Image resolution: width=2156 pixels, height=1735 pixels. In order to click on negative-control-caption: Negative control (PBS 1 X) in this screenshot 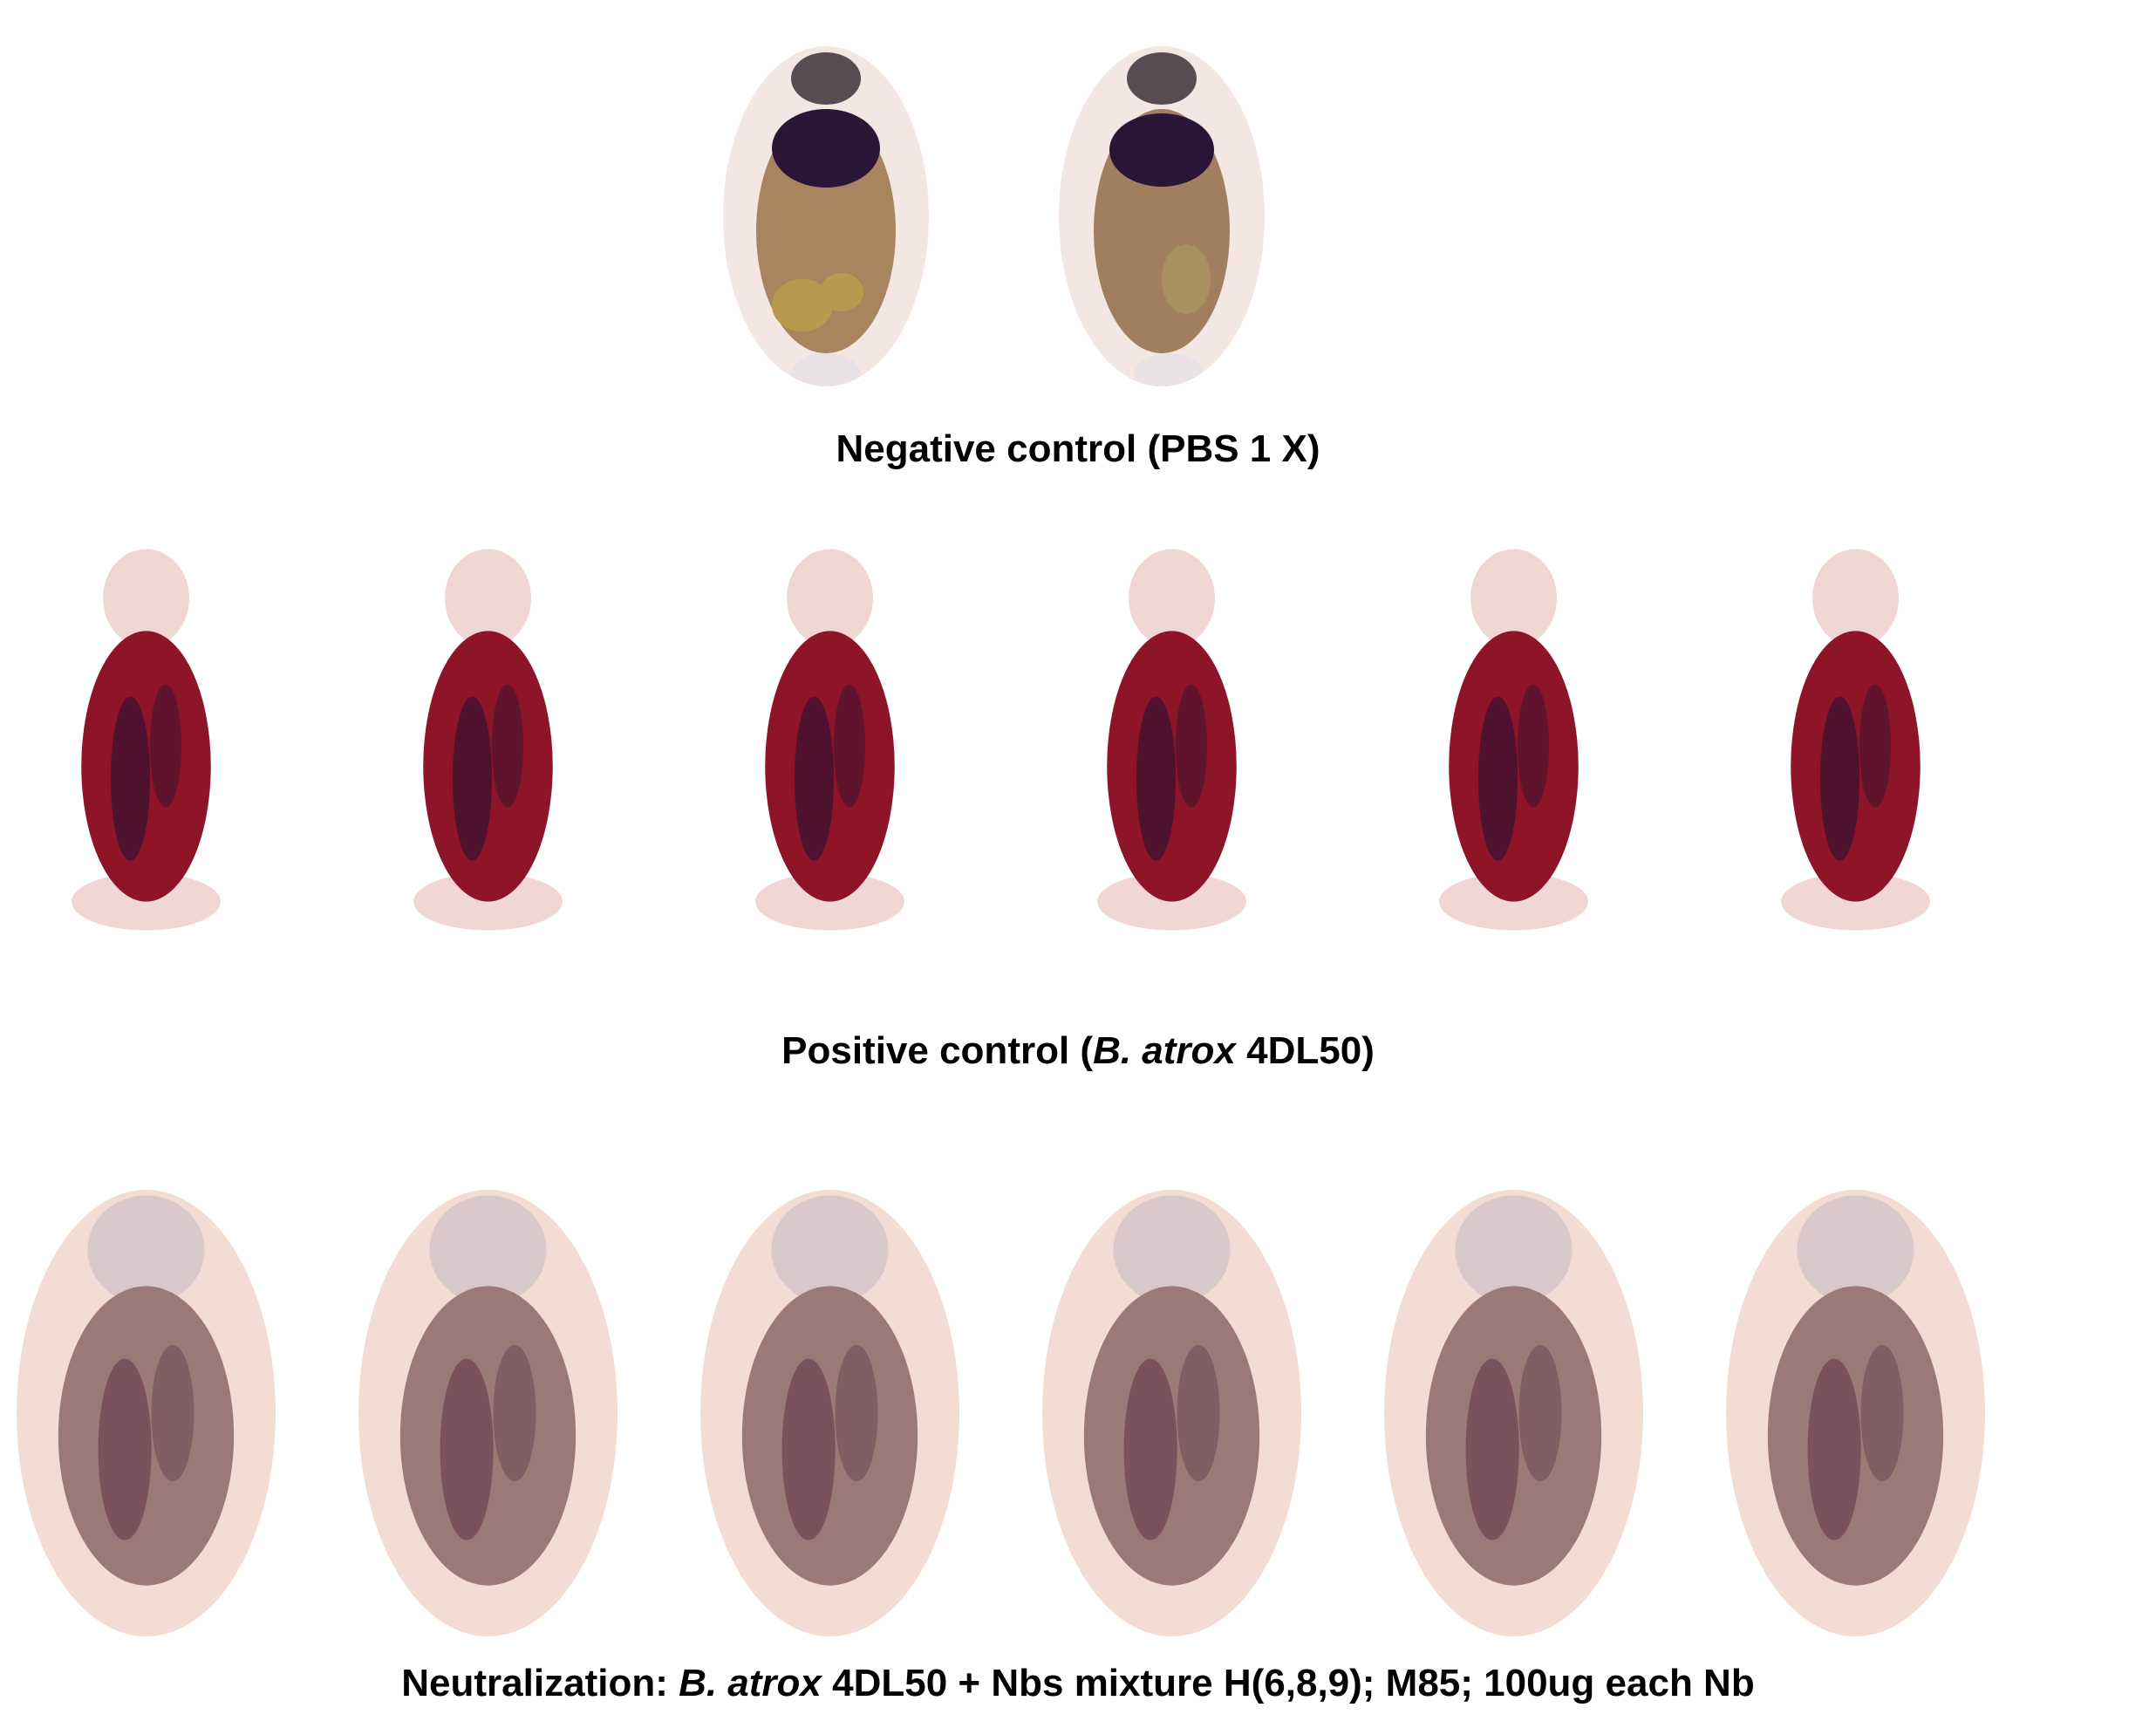, I will do `click(1078, 449)`.